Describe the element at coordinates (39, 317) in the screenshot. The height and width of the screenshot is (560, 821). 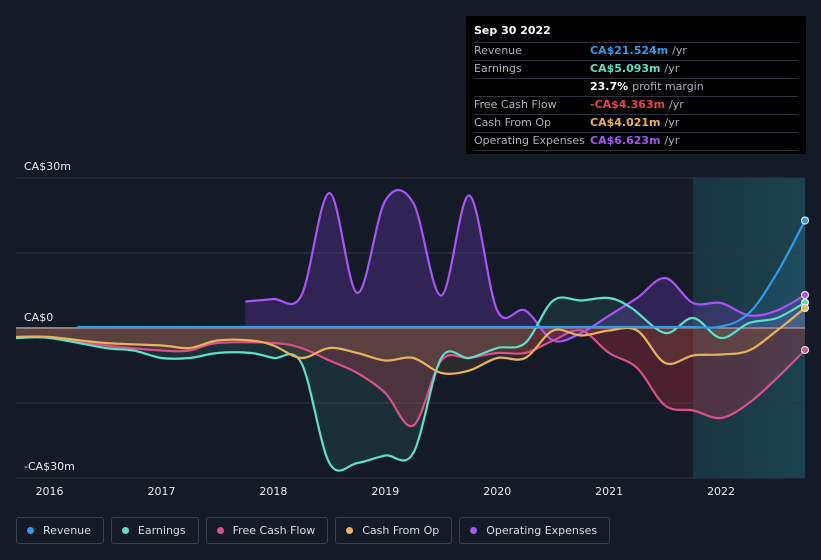
I see `y-tick-zero: CA$0` at that location.